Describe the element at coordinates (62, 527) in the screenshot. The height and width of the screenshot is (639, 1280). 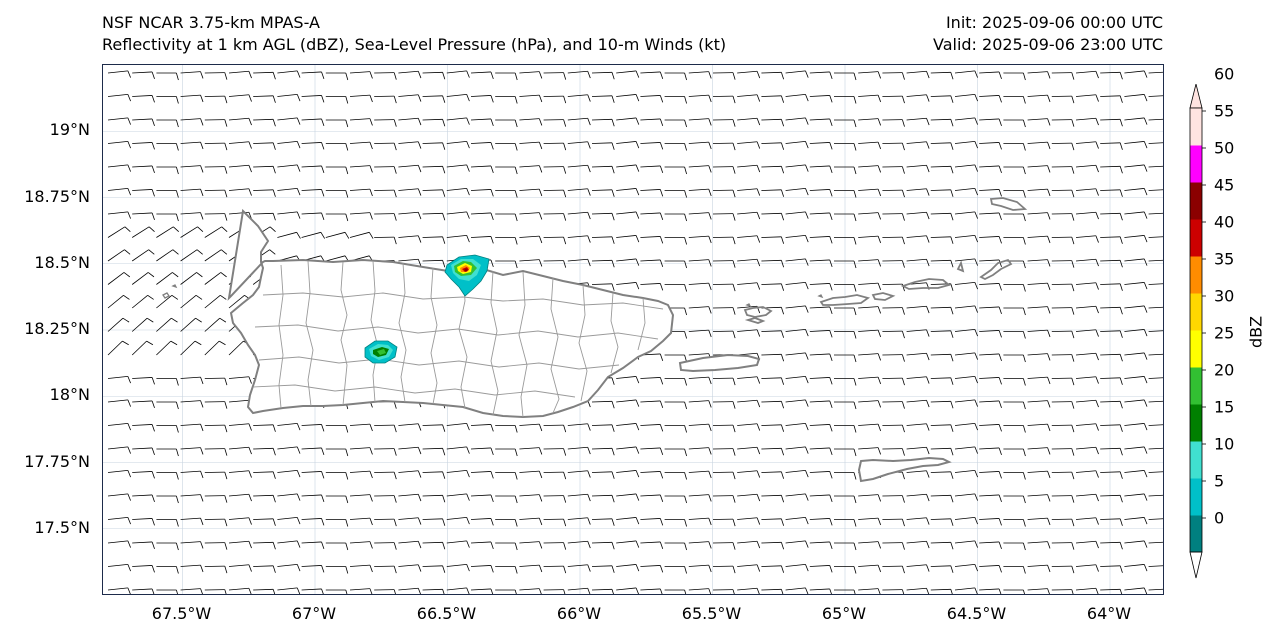
I see `latitude-label: 17.5°N` at that location.